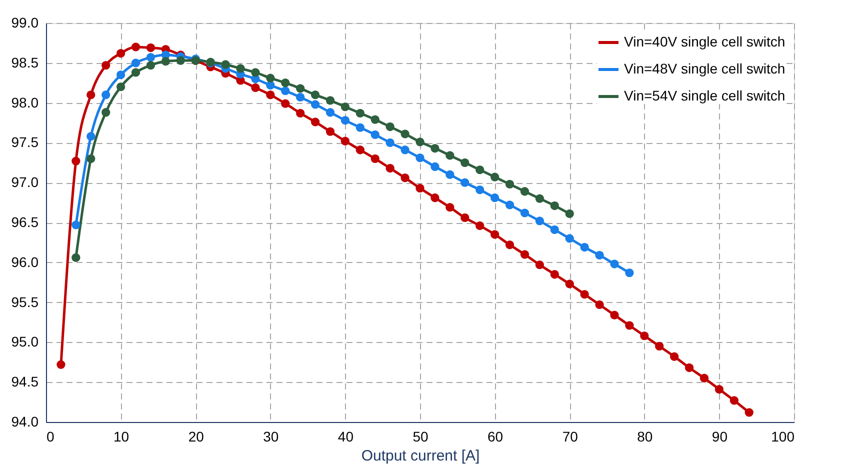 The image size is (866, 475). I want to click on x-tick-label: 50, so click(420, 436).